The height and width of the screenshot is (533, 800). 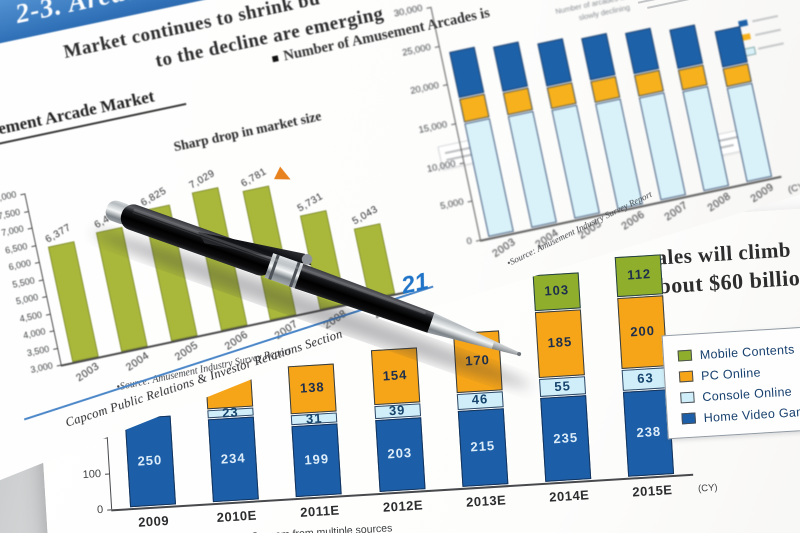 I want to click on x-category-label: 2015E, so click(x=652, y=491).